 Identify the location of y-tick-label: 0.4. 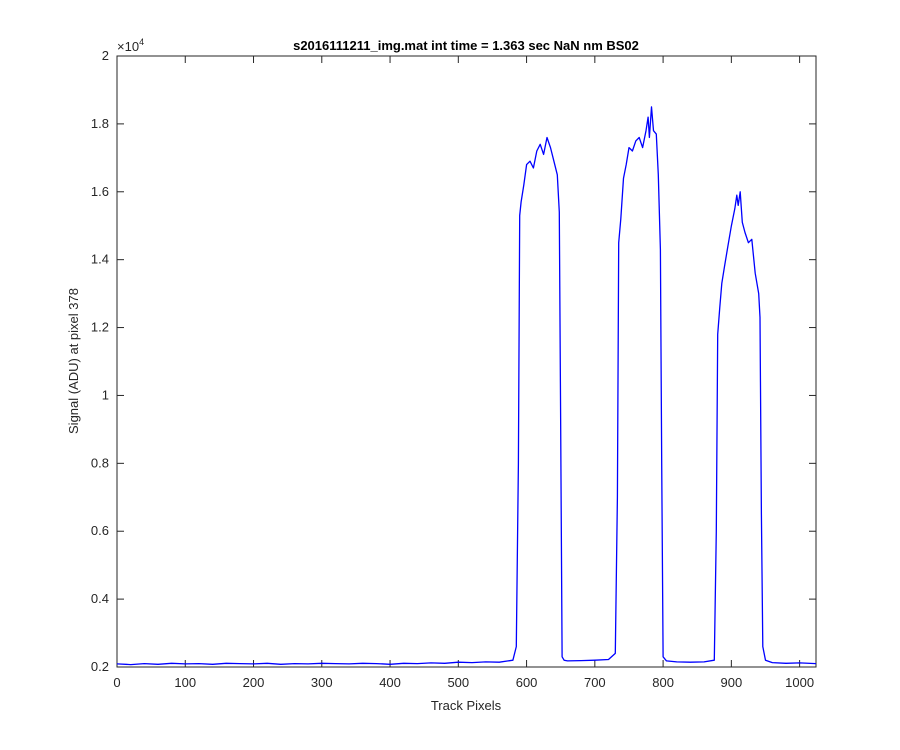
(100, 598).